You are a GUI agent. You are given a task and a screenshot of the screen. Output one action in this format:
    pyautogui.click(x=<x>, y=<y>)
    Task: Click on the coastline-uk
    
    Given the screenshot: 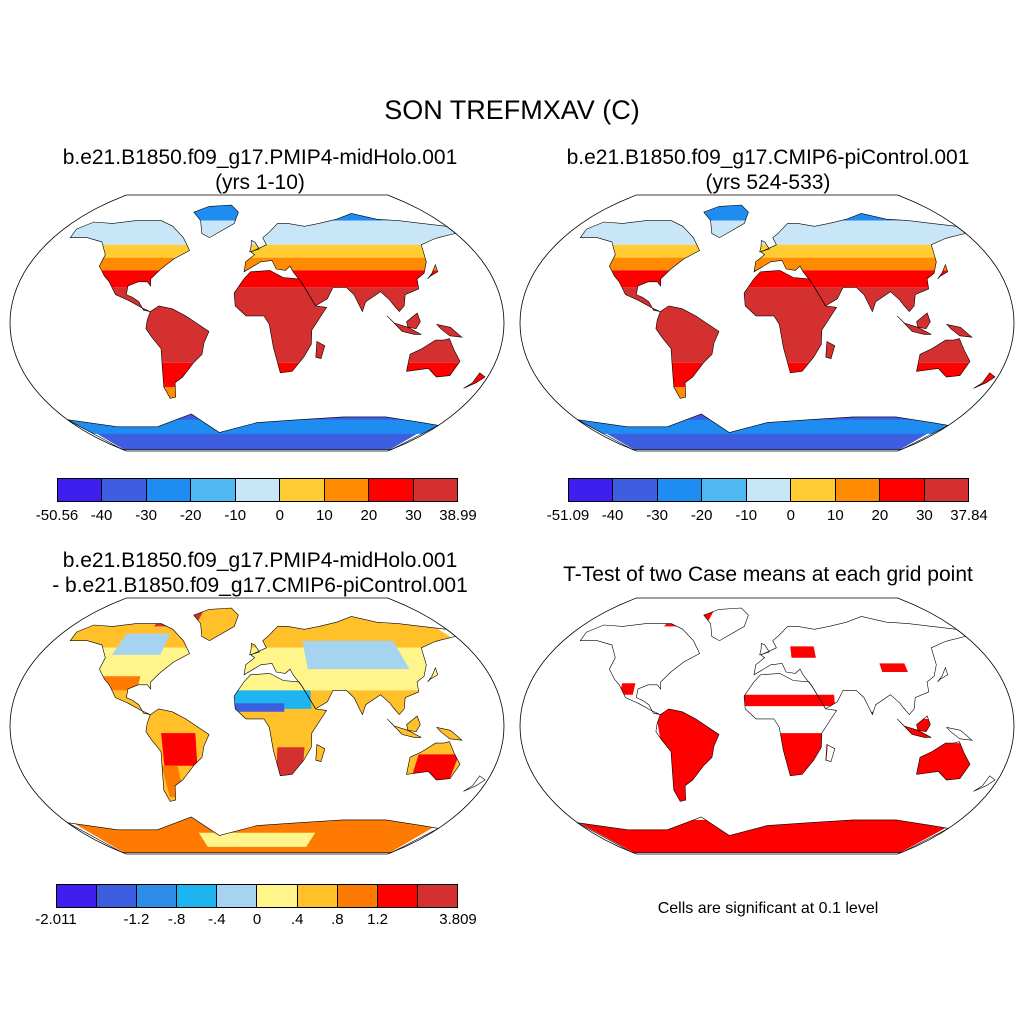 What is the action you would take?
    pyautogui.click(x=764, y=246)
    